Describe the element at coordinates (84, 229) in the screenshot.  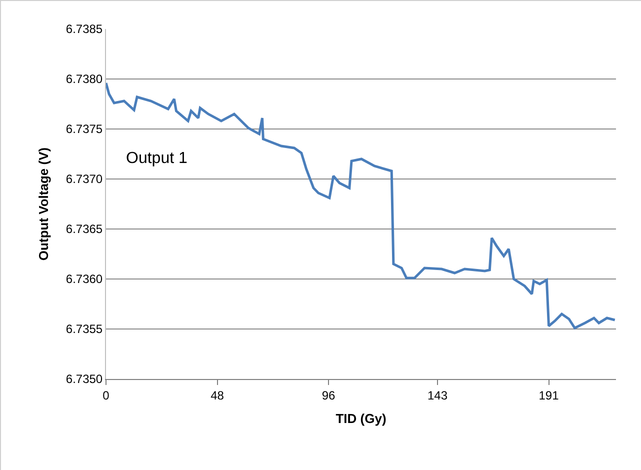
I see `y-tick-label: 6.7365` at that location.